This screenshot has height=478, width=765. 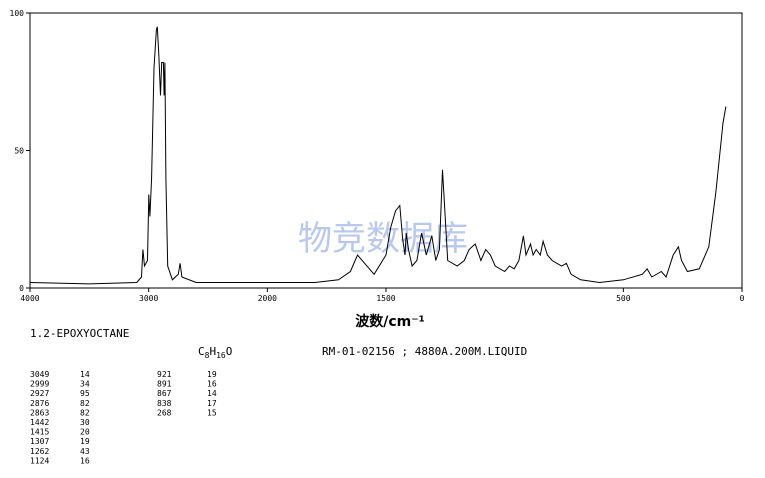 I want to click on y-tick-label: 100, so click(x=17, y=13).